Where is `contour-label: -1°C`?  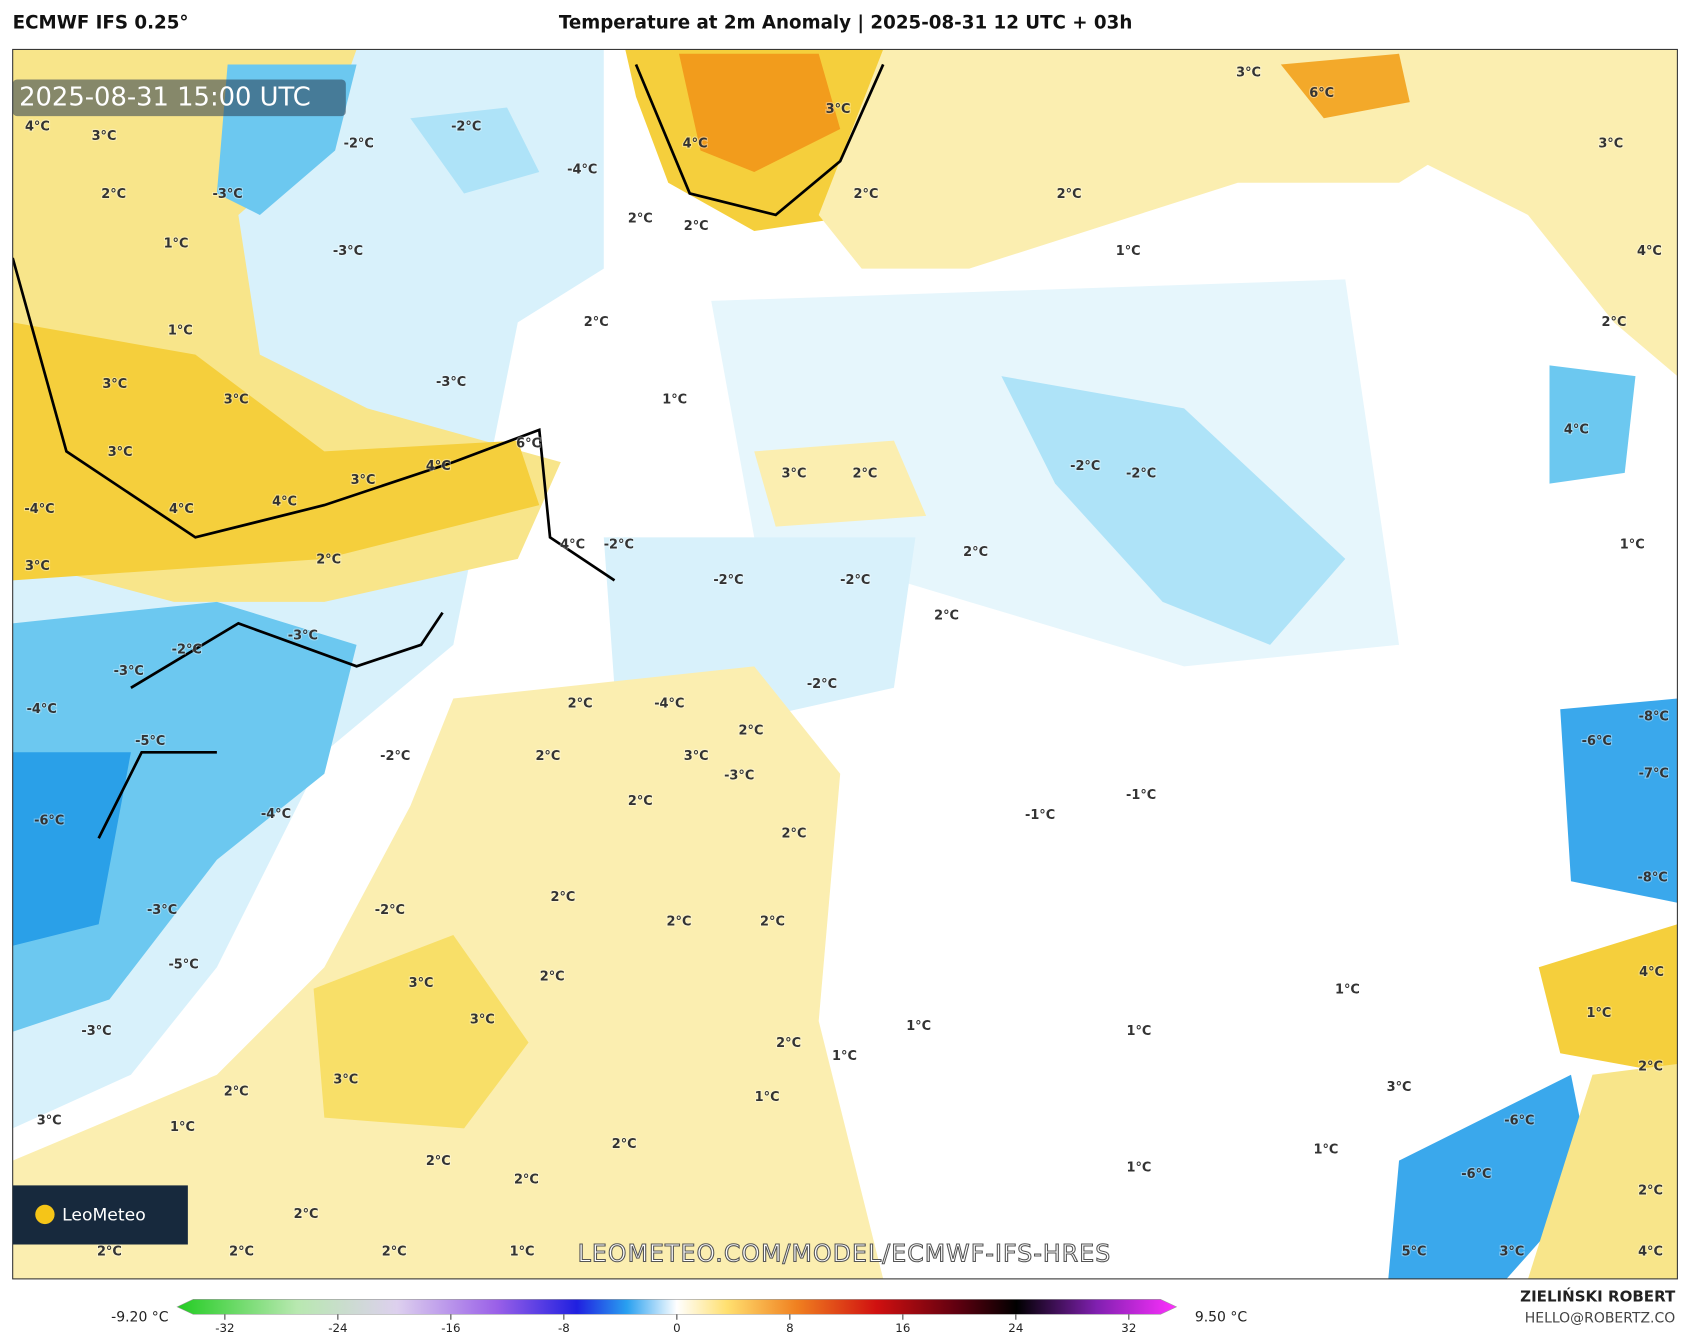
contour-label: -1°C is located at coordinates (1040, 815).